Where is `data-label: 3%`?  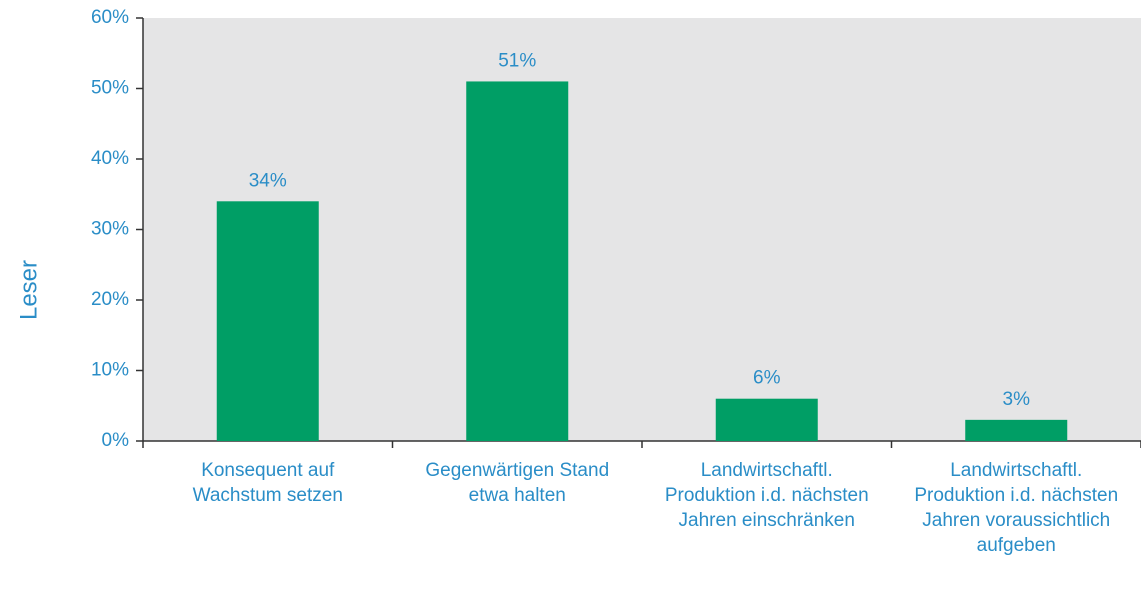
data-label: 3% is located at coordinates (1017, 399).